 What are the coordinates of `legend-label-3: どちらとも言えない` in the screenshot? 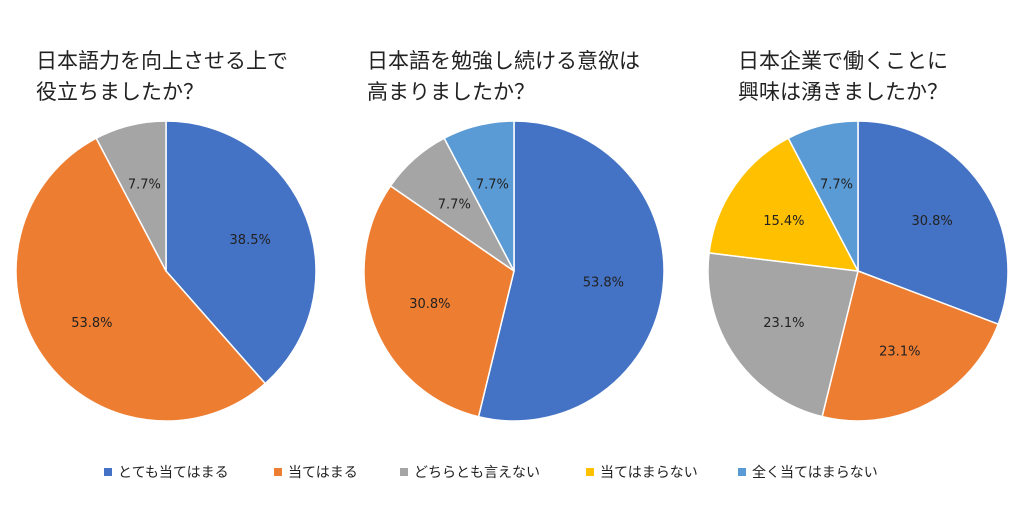 It's located at (477, 473).